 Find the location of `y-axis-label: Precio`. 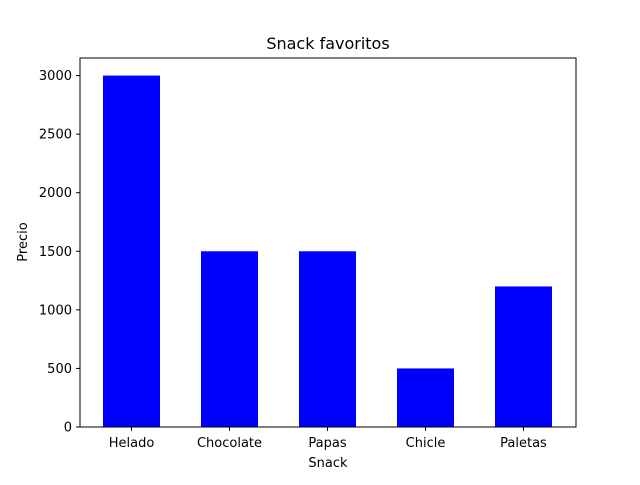

y-axis-label: Precio is located at coordinates (23, 241).